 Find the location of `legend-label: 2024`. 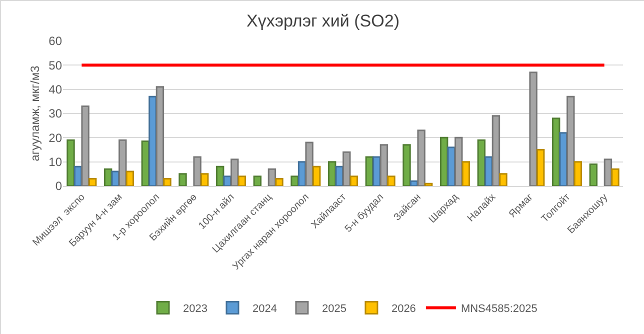

legend-label: 2024 is located at coordinates (264, 309).